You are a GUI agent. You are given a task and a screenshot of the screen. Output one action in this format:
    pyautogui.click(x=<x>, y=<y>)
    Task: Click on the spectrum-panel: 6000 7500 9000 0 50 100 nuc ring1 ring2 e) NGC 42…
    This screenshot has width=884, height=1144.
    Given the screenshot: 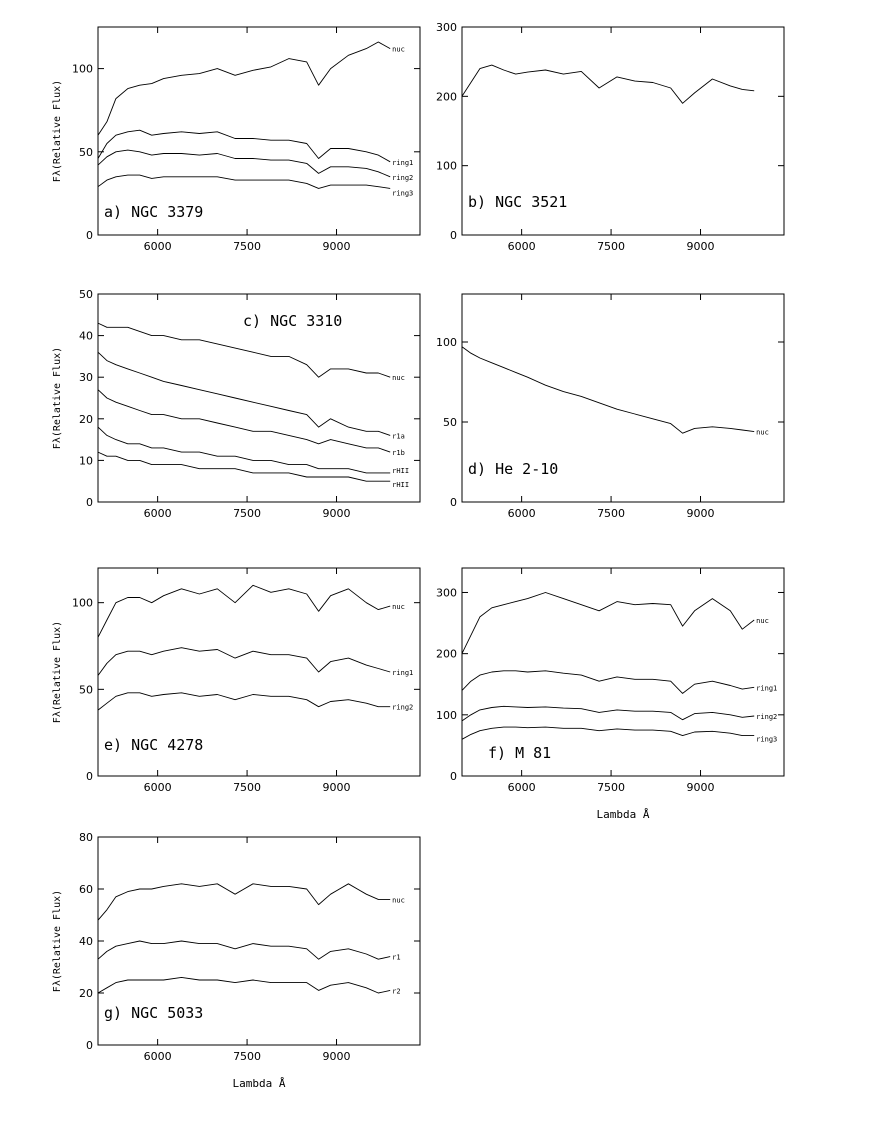 What is the action you would take?
    pyautogui.click(x=236, y=680)
    